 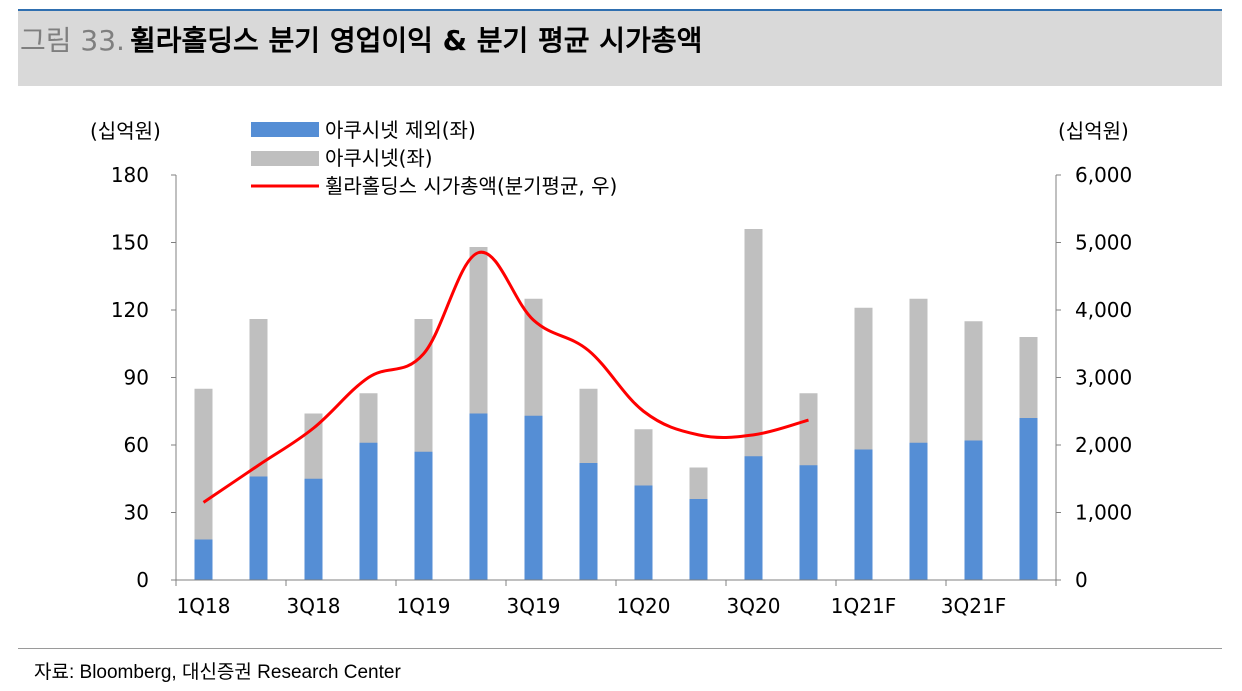 What do you see at coordinates (753, 518) in the screenshot?
I see `bar-excl-3Q20` at bounding box center [753, 518].